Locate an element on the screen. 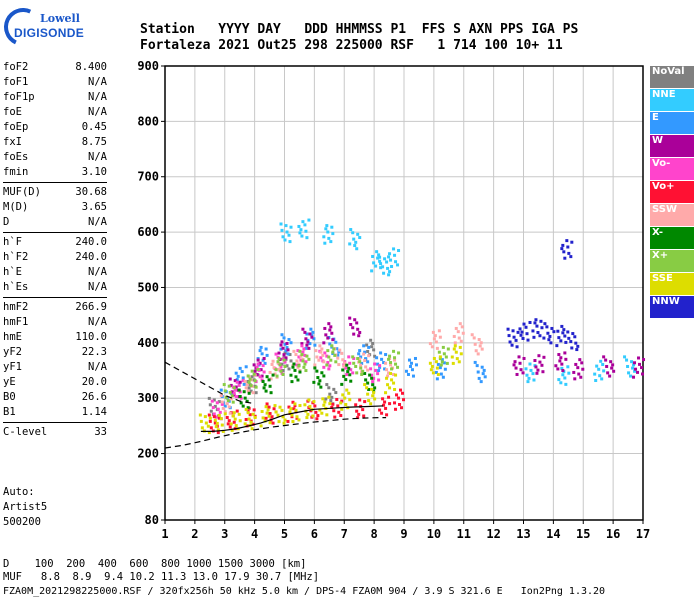 This screenshot has width=700, height=600. param-divider is located at coordinates (55, 297).